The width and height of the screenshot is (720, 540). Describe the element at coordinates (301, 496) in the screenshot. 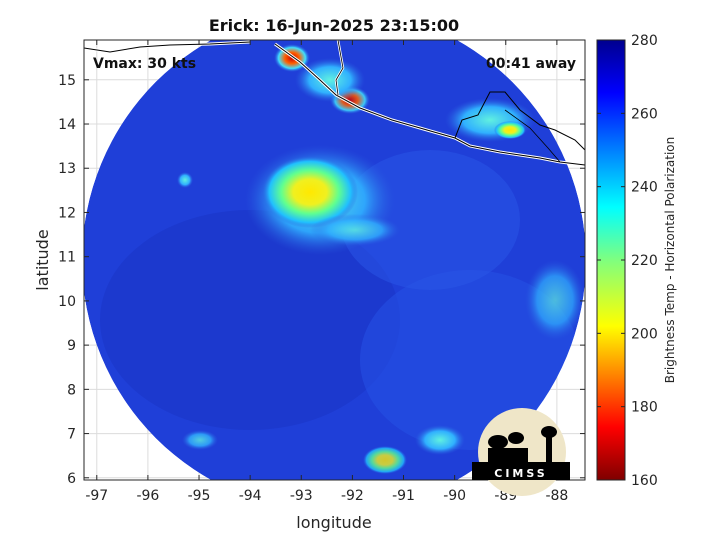

I see `x-tick-label: -93` at that location.